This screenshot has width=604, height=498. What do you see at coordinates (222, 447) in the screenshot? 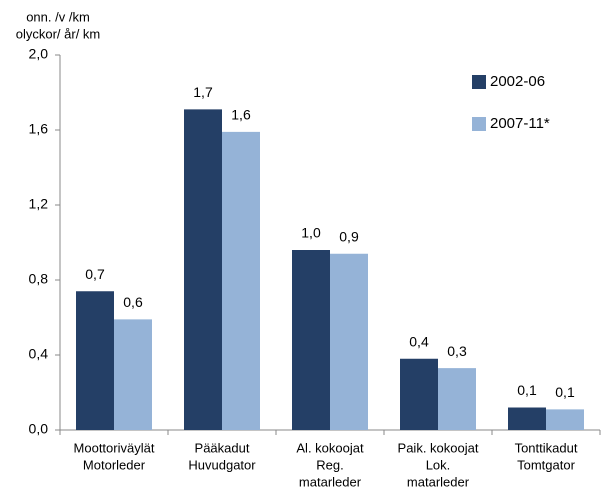
I see `x-tick-label: Pääkadut` at bounding box center [222, 447].